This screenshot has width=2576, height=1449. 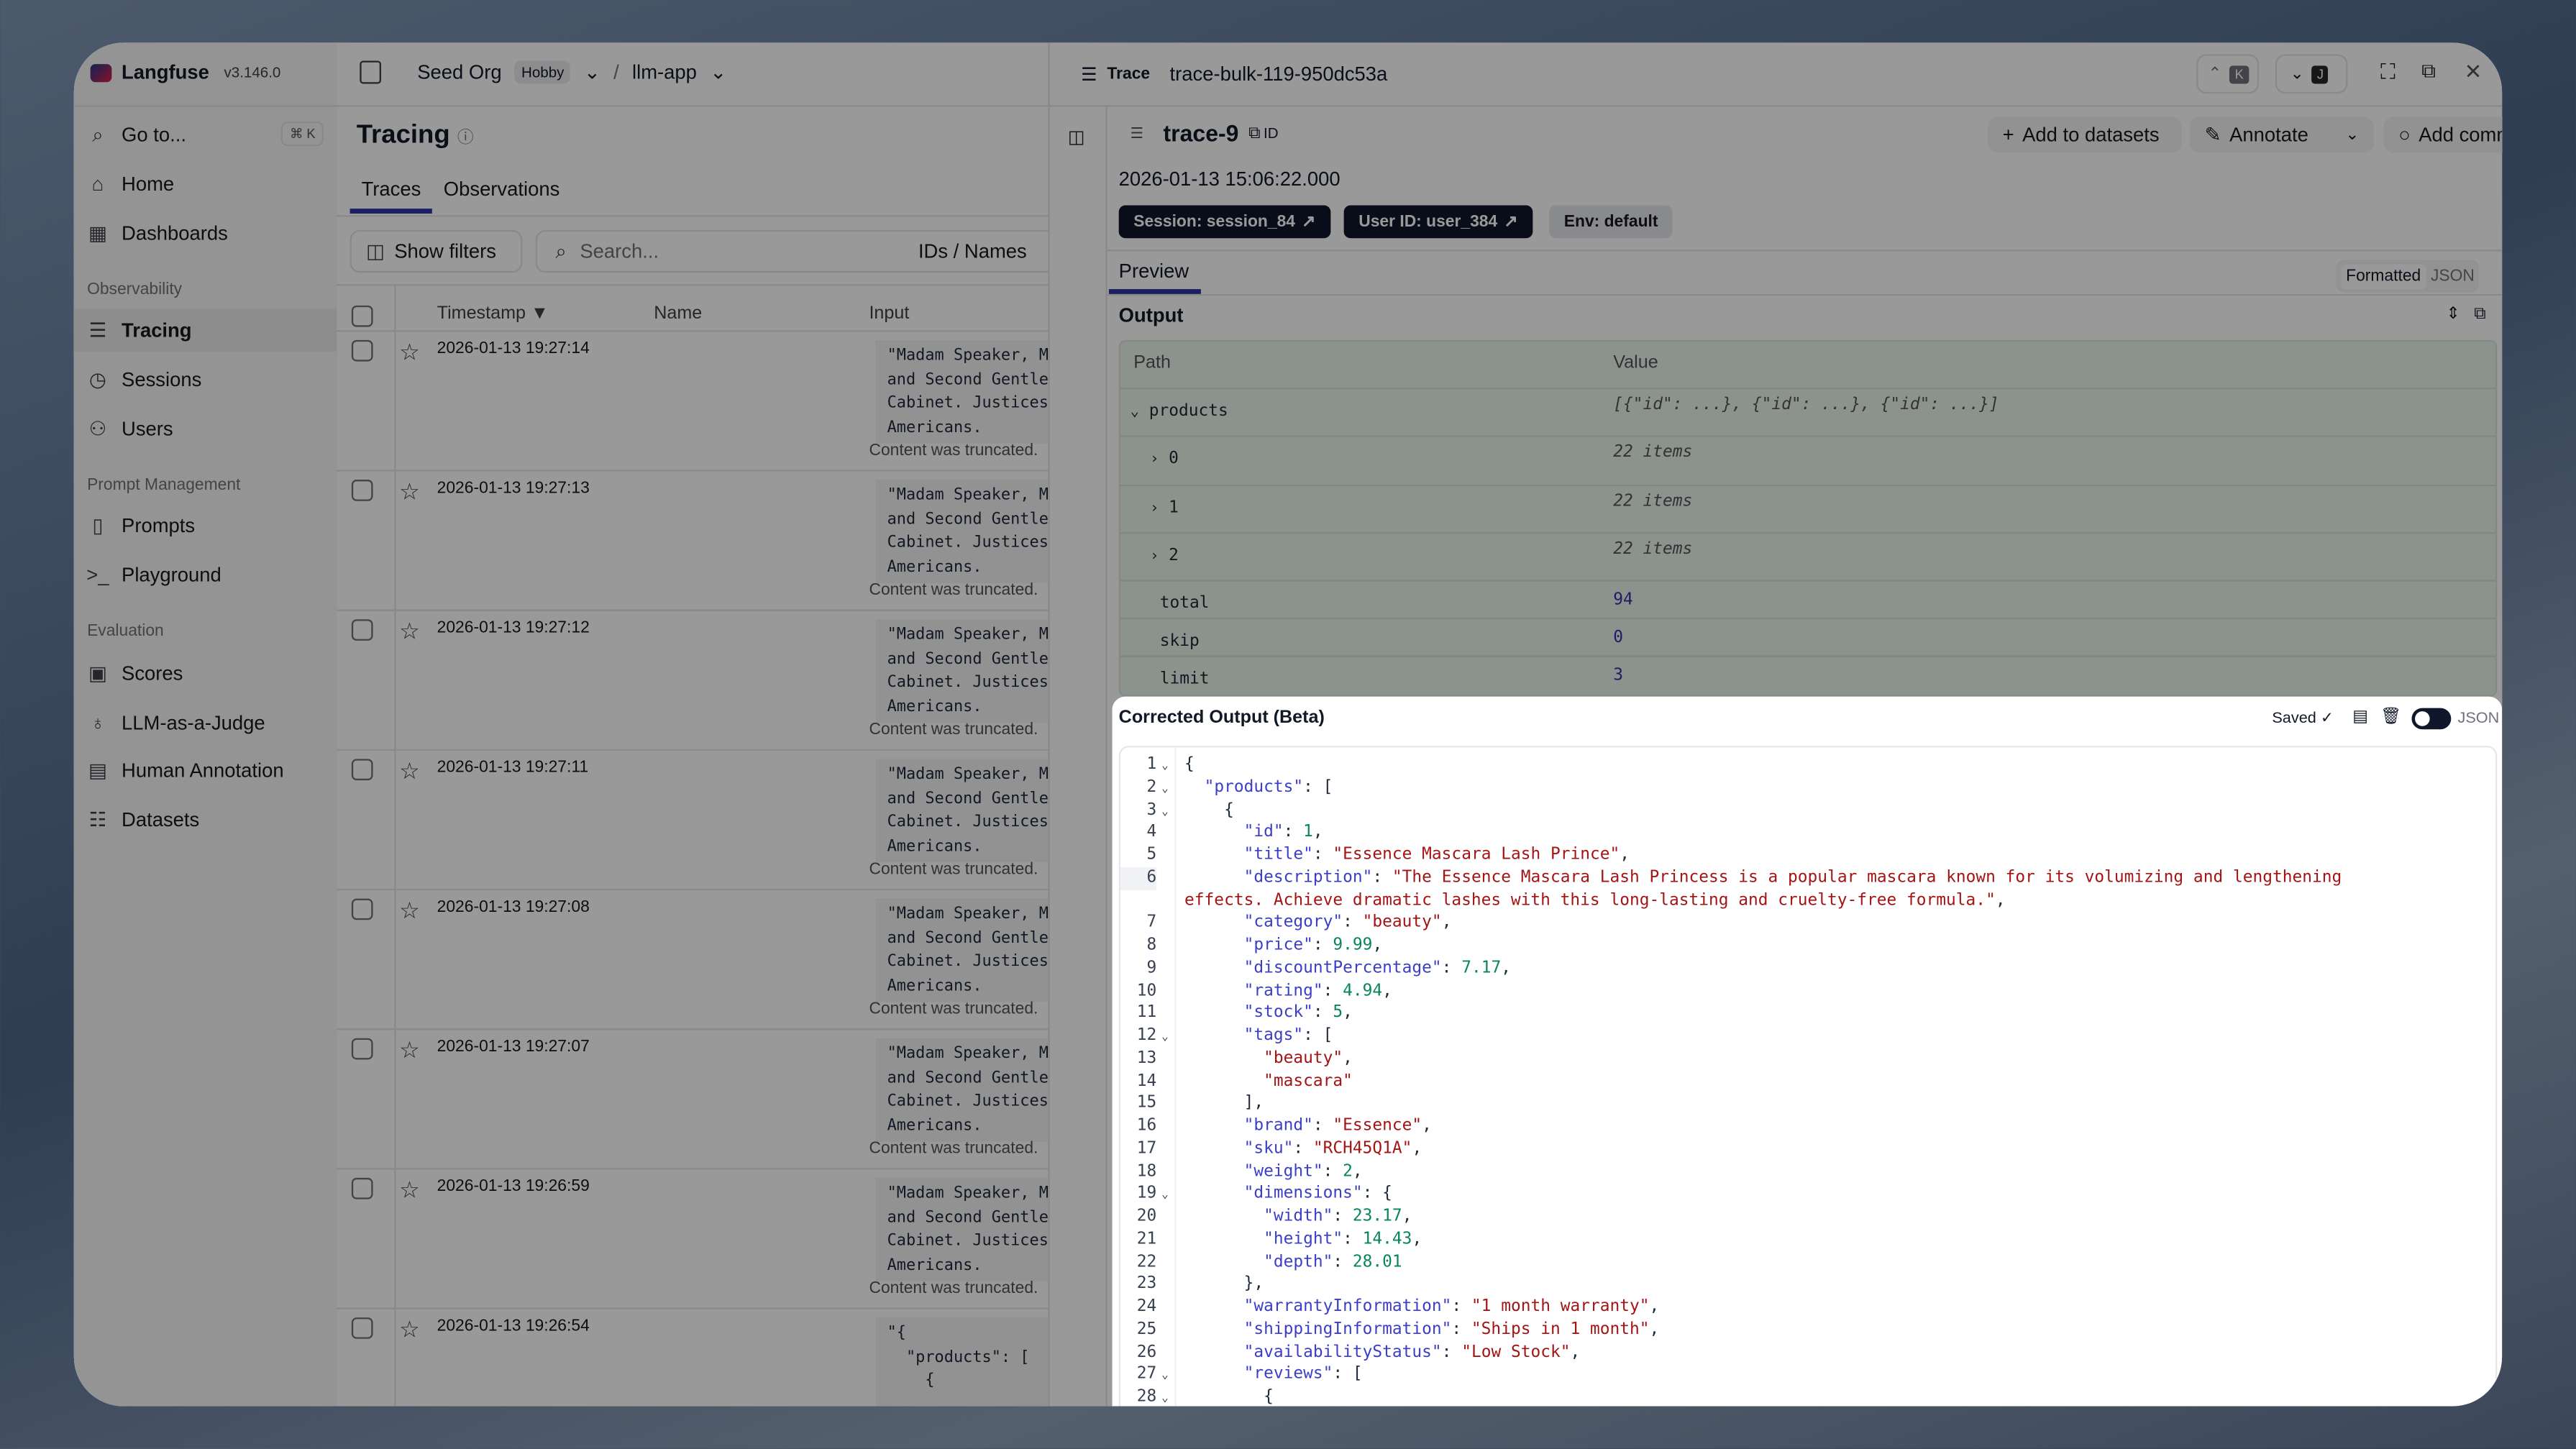 I want to click on trash-icon: 🗑, so click(x=2391, y=717).